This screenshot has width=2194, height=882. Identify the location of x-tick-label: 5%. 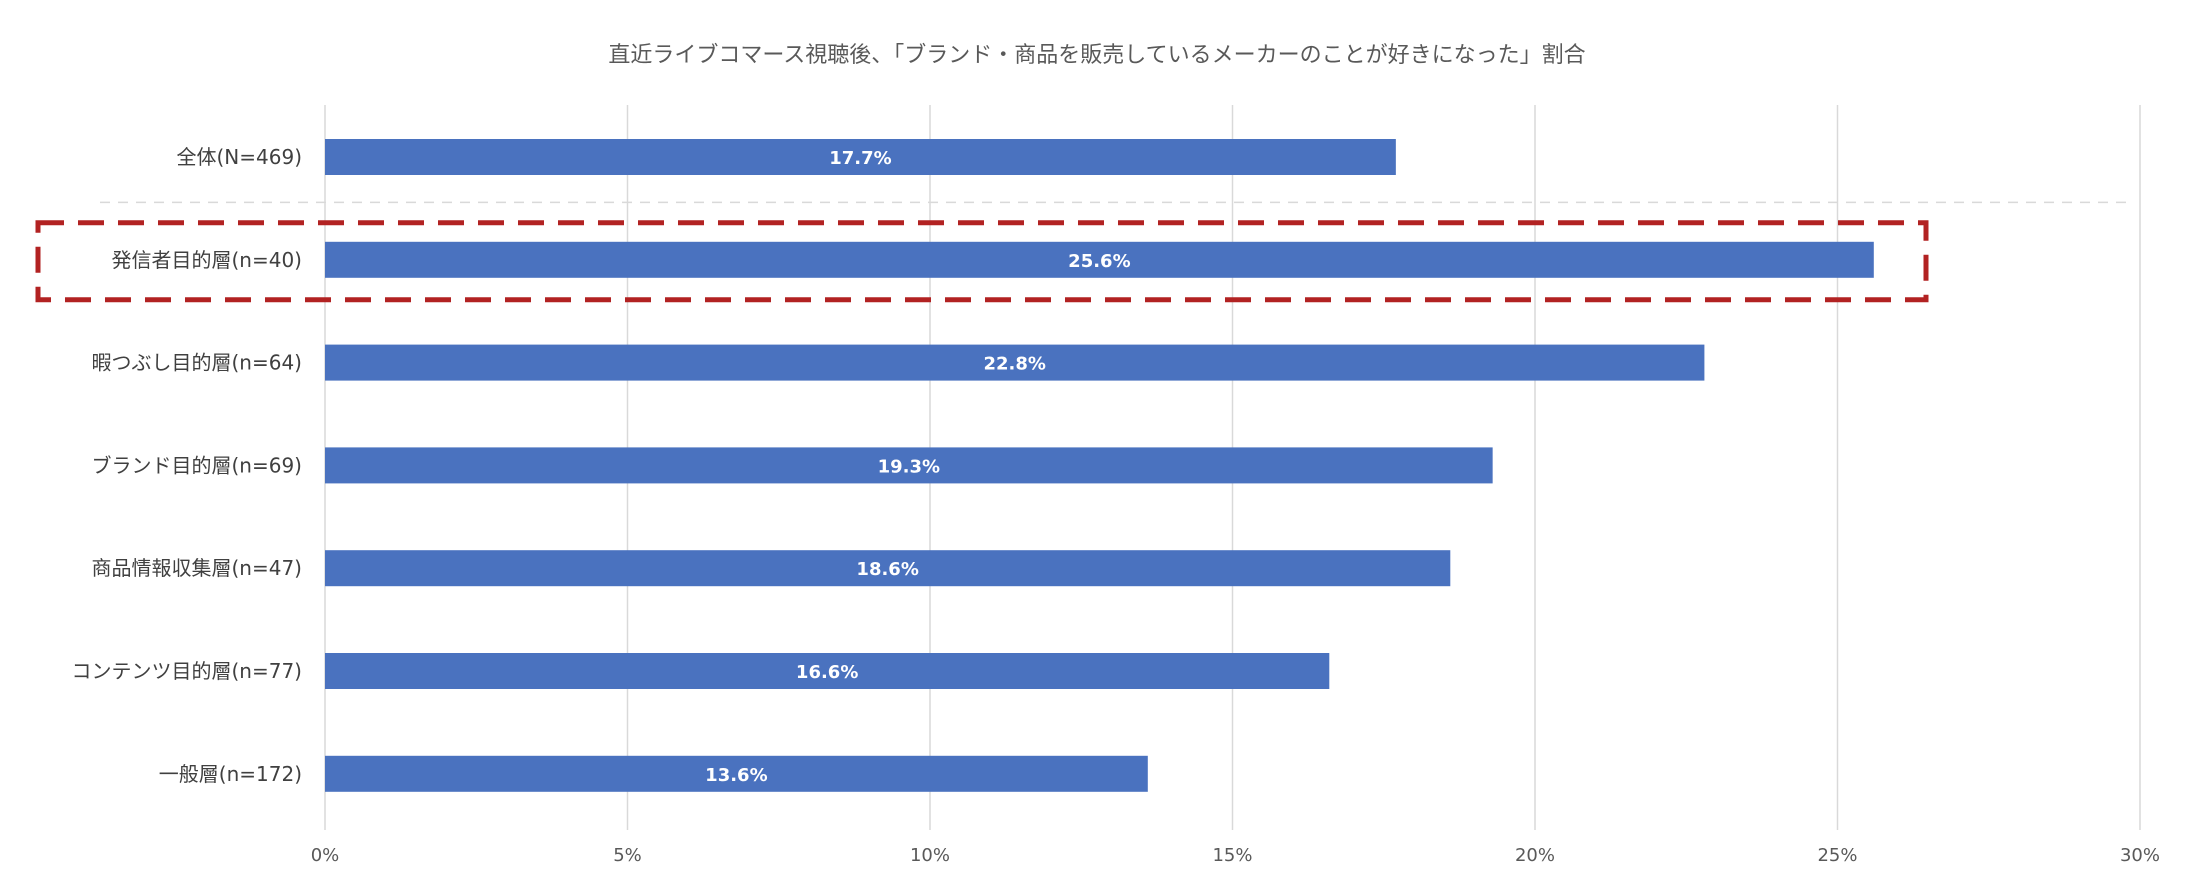
(627, 855).